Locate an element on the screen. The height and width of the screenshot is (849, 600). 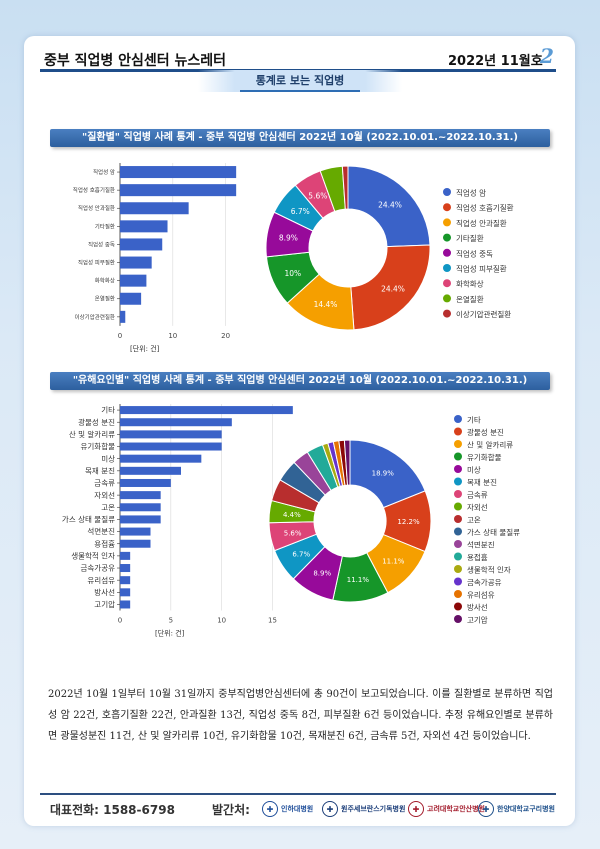
slice-label: 8.9% is located at coordinates (322, 573).